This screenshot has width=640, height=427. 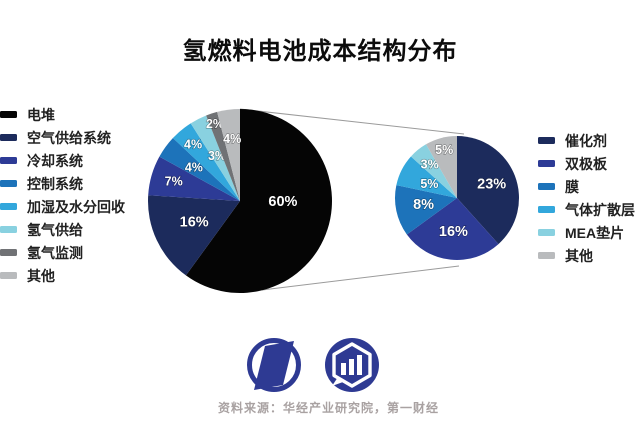 What do you see at coordinates (429, 184) in the screenshot?
I see `right-pie-label-3: 5%` at bounding box center [429, 184].